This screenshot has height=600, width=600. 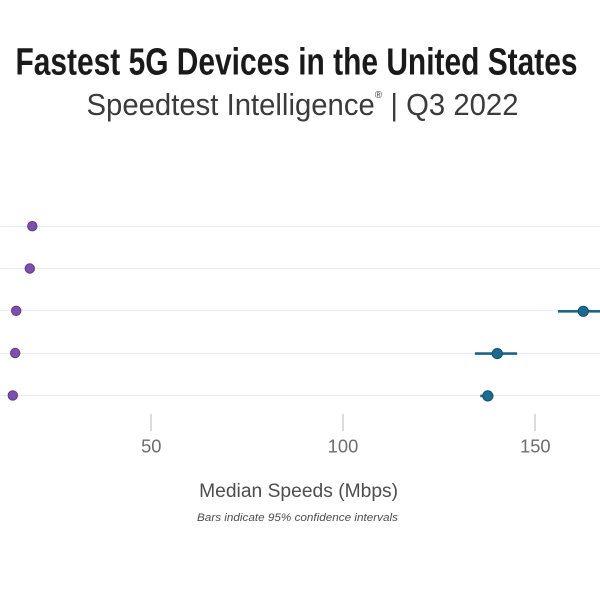 What do you see at coordinates (297, 62) in the screenshot?
I see `svg-text:Fastest 5G Devices in the Unit: Fastest 5G Devices in the United States` at bounding box center [297, 62].